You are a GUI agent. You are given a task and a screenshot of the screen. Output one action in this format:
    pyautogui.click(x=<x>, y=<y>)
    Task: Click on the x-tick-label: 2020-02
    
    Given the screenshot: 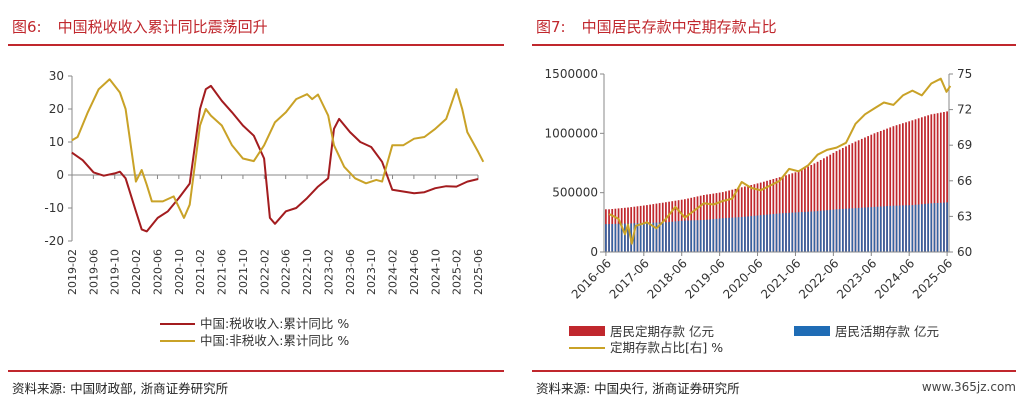 What is the action you would take?
    pyautogui.click(x=136, y=272)
    